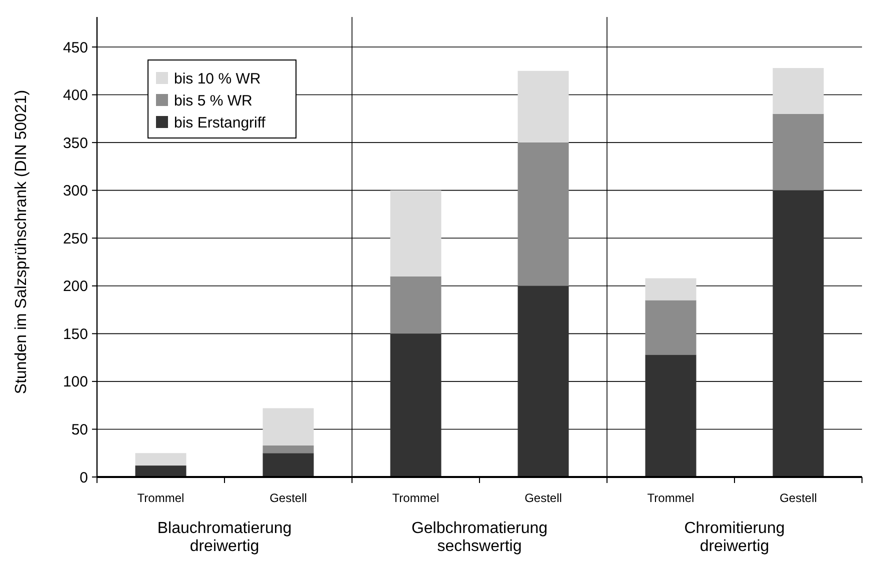 The image size is (872, 581). Describe the element at coordinates (213, 101) in the screenshot. I see `legend-label: bis 5 % WR` at that location.